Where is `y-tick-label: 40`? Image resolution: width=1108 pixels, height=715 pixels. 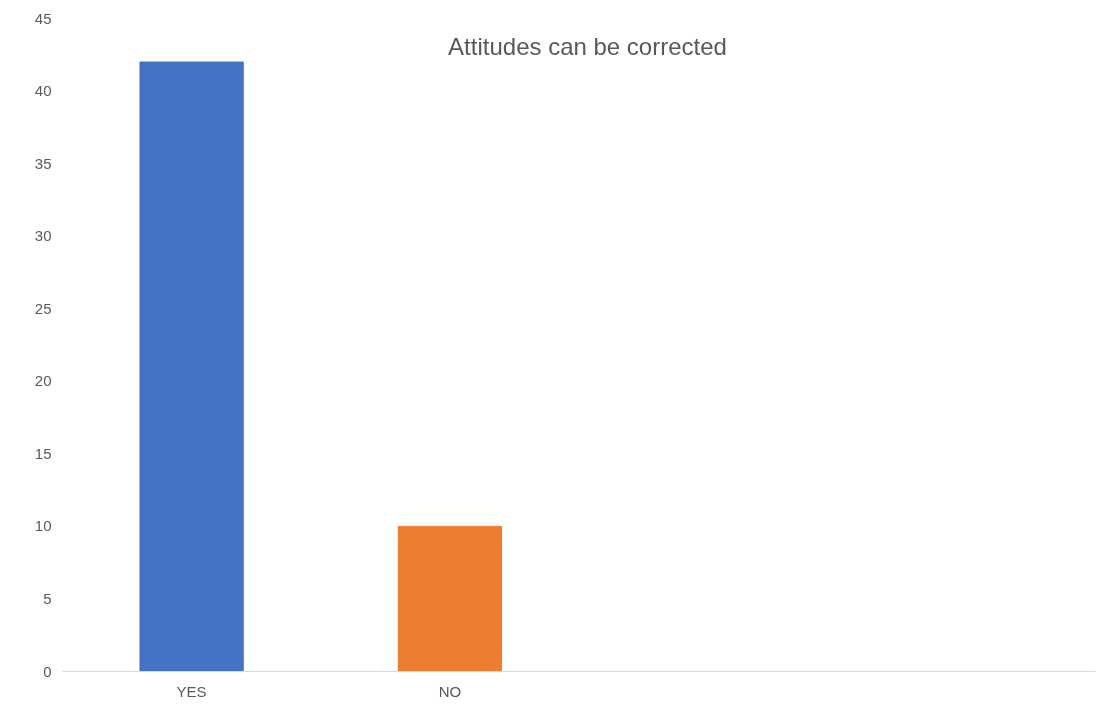 y-tick-label: 40 is located at coordinates (43, 91).